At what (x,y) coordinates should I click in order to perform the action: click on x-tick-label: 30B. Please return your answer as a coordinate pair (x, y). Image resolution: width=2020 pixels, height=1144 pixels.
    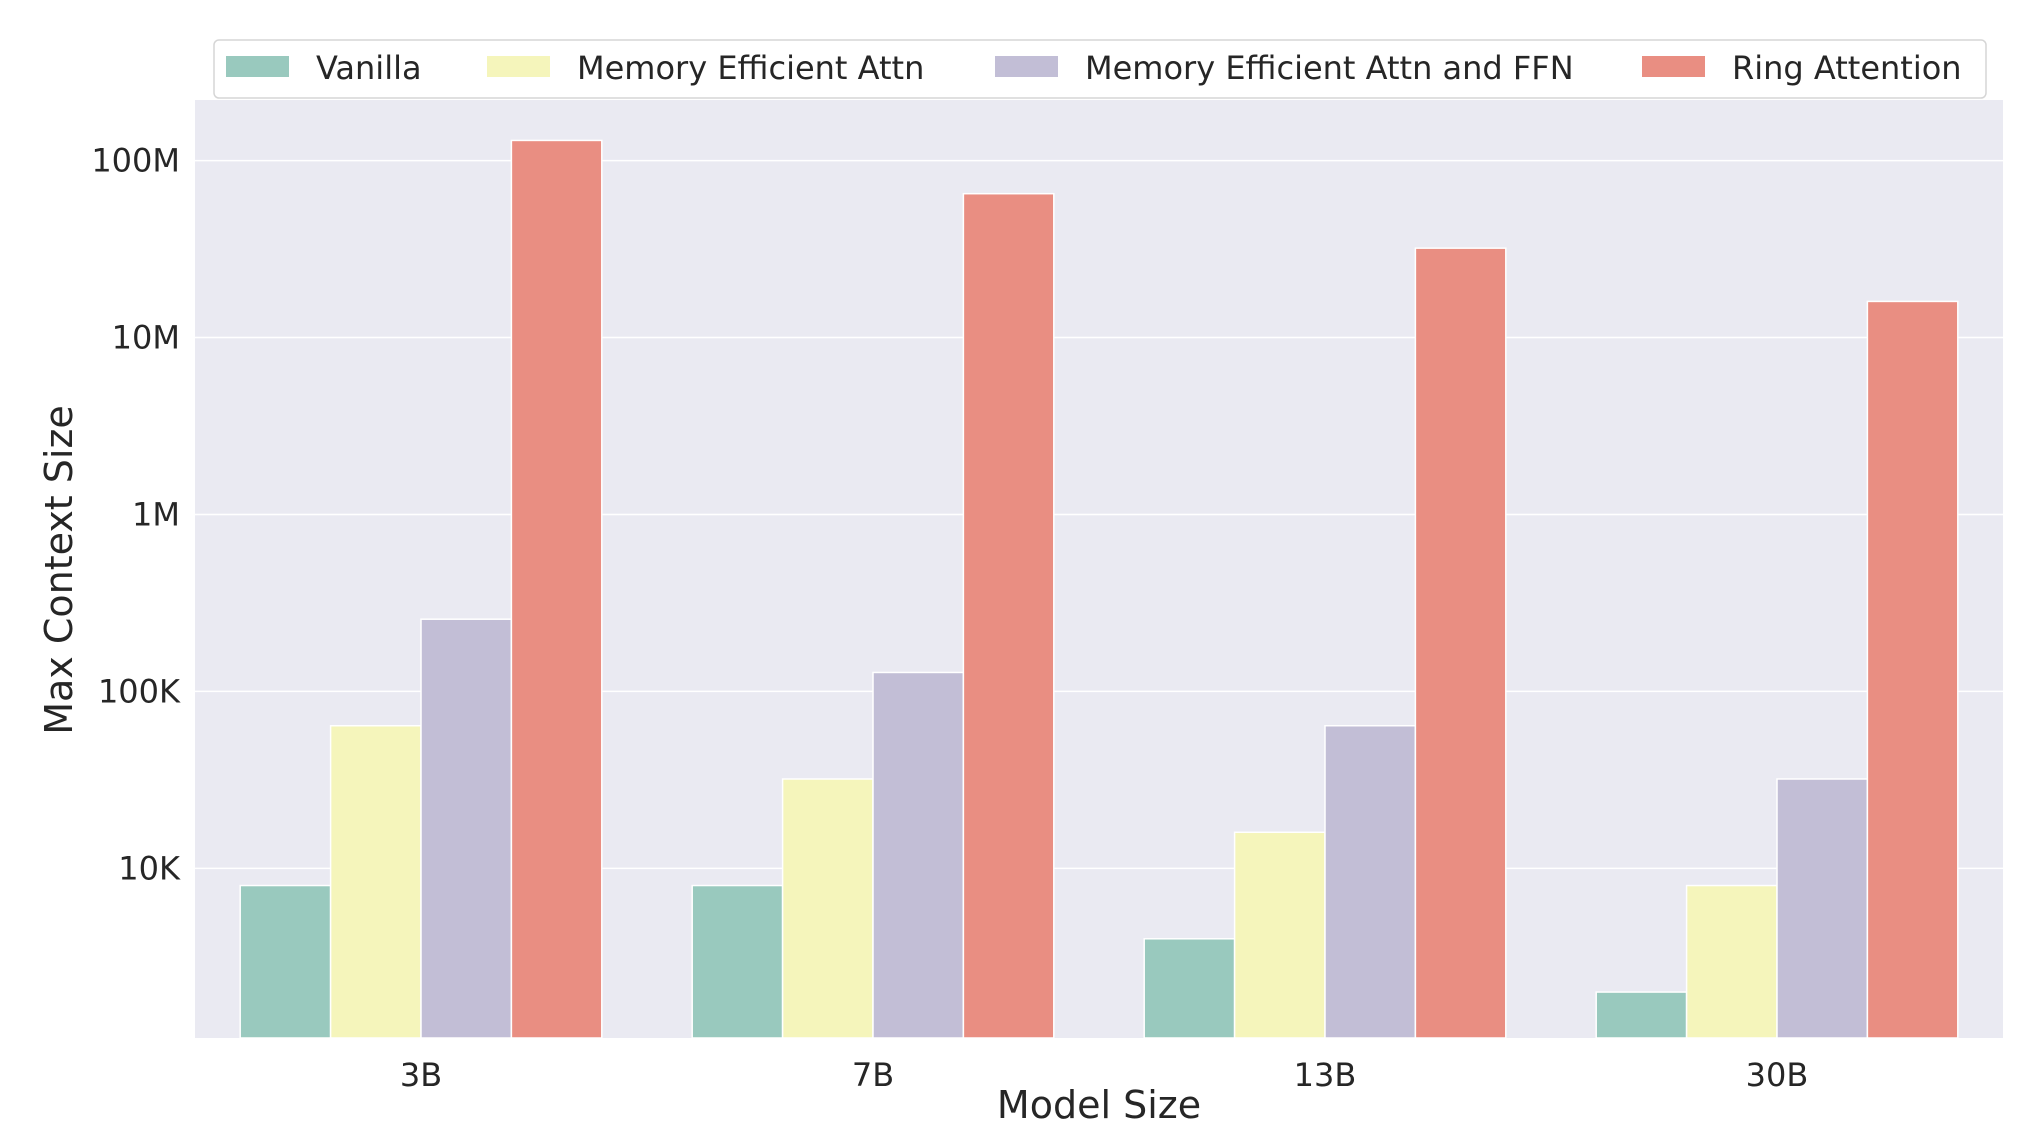
    Looking at the image, I should click on (1777, 1075).